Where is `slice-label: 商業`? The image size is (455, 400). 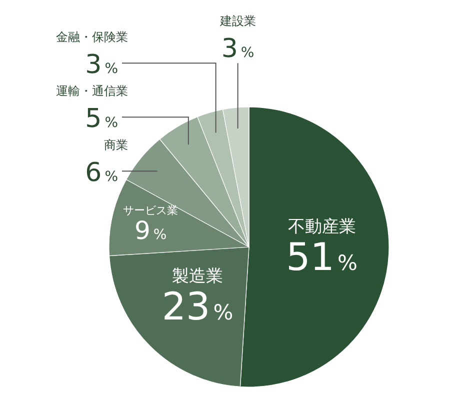
slice-label: 商業 is located at coordinates (116, 145).